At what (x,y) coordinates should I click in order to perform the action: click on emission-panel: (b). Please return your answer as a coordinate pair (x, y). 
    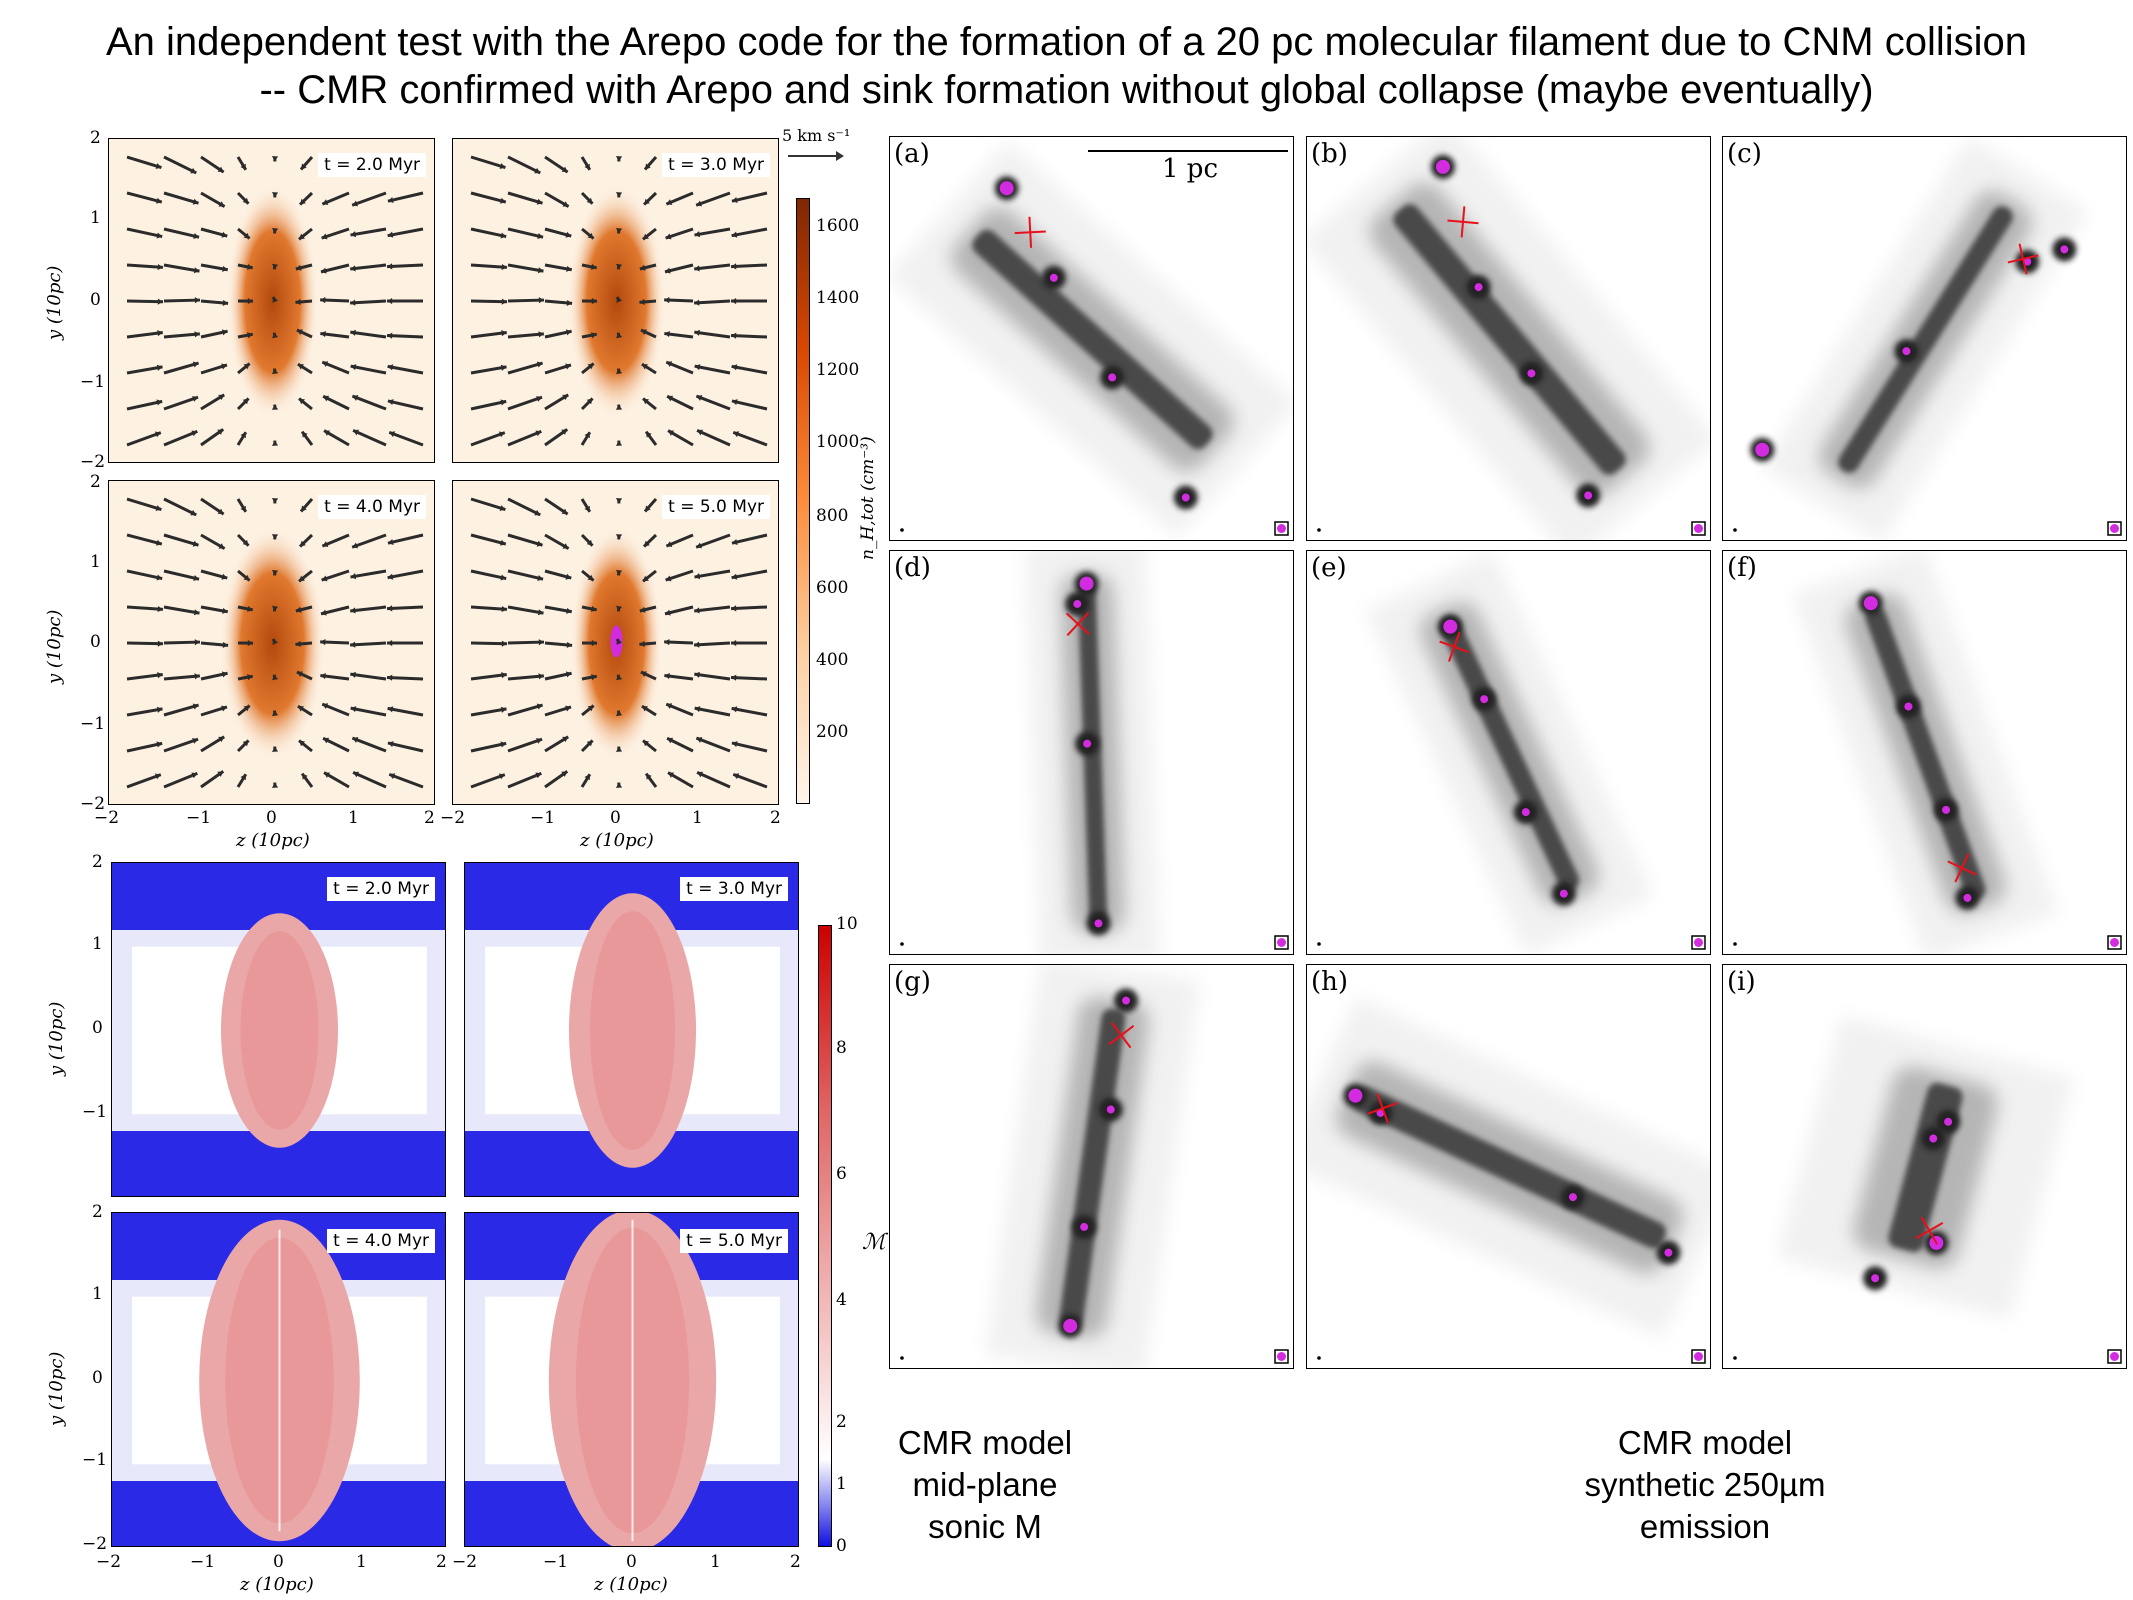
    Looking at the image, I should click on (1508, 338).